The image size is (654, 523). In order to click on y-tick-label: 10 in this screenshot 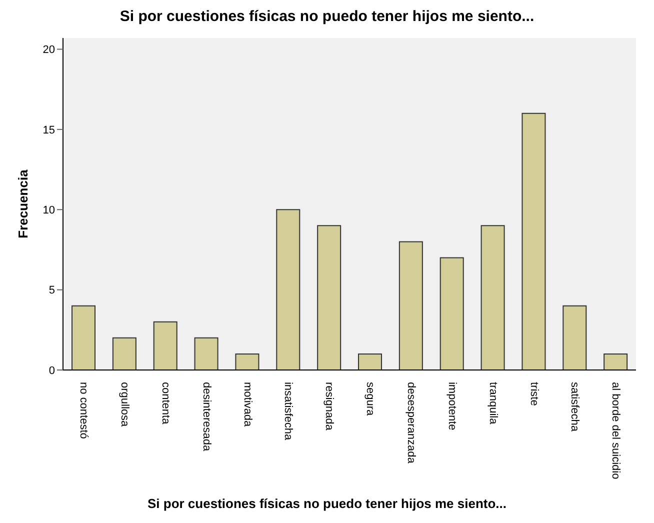, I will do `click(48, 210)`.